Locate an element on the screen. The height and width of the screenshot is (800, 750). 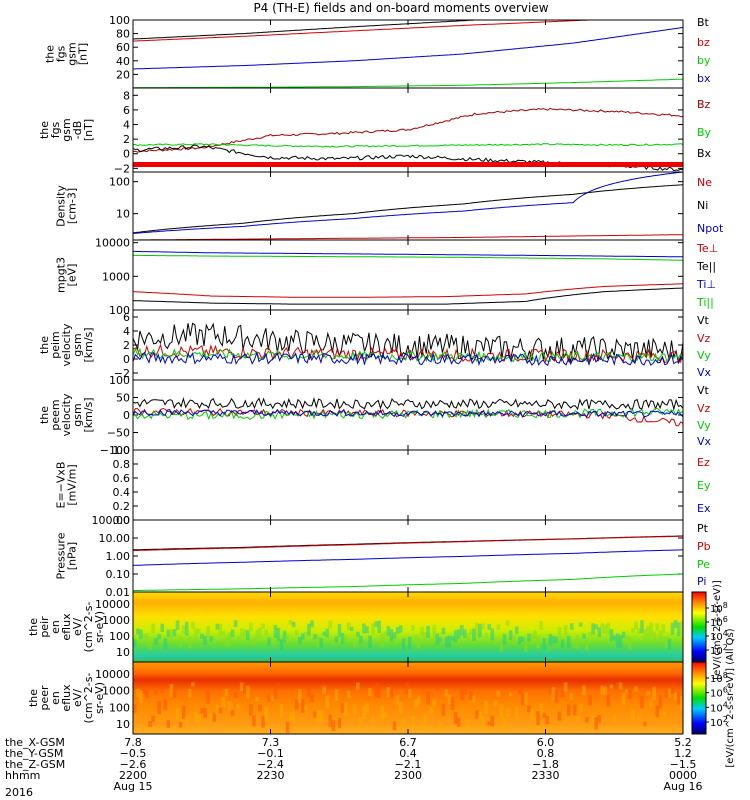
legend-entry: bz is located at coordinates (703, 42).